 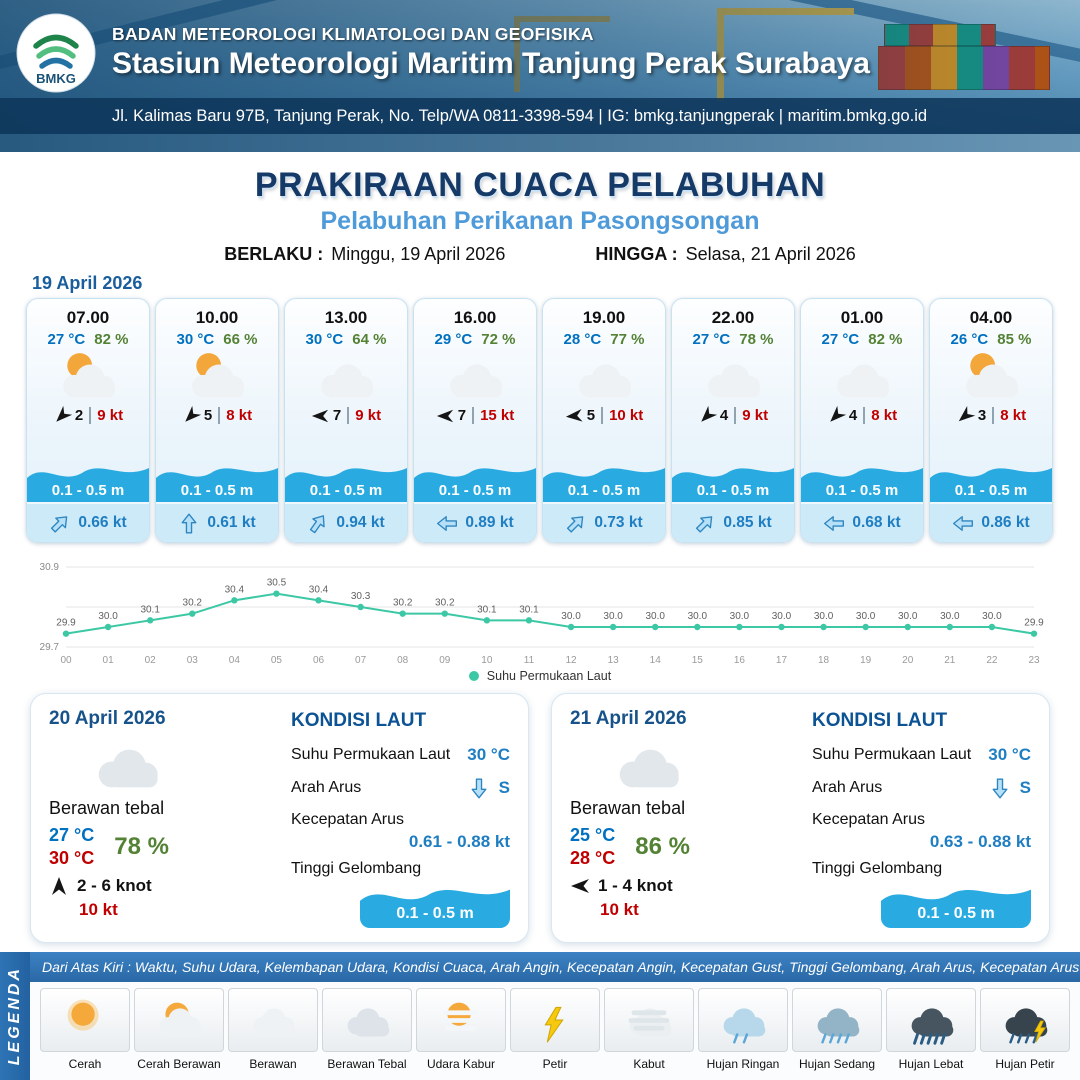 I want to click on daily-weather-summary: 21 April 2026 Berawan tebal, so click(x=686, y=818).